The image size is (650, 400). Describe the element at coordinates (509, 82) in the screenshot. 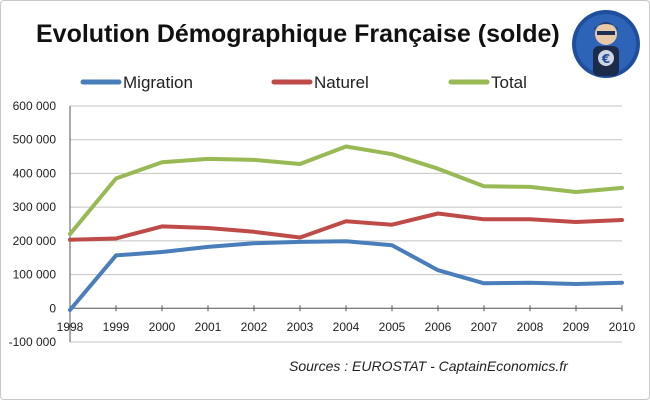

I see `legend-label-total: Total` at that location.